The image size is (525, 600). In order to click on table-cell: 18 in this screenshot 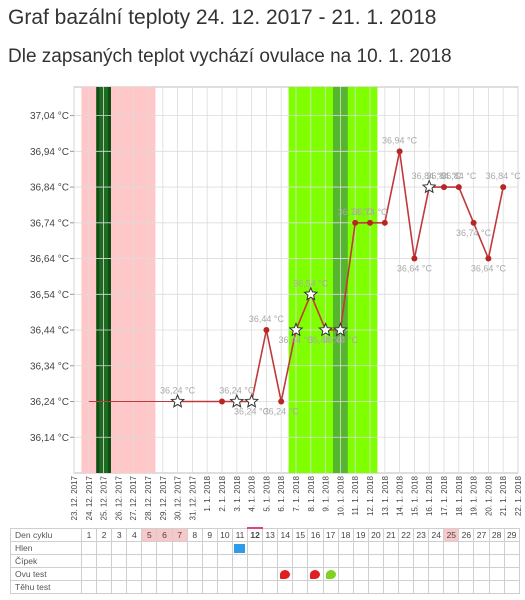, I will do `click(345, 534)`.